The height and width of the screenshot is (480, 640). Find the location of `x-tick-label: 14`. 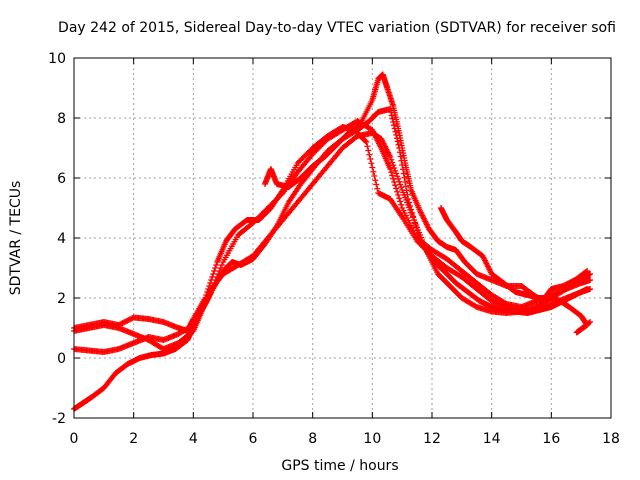

x-tick-label: 14 is located at coordinates (492, 439).